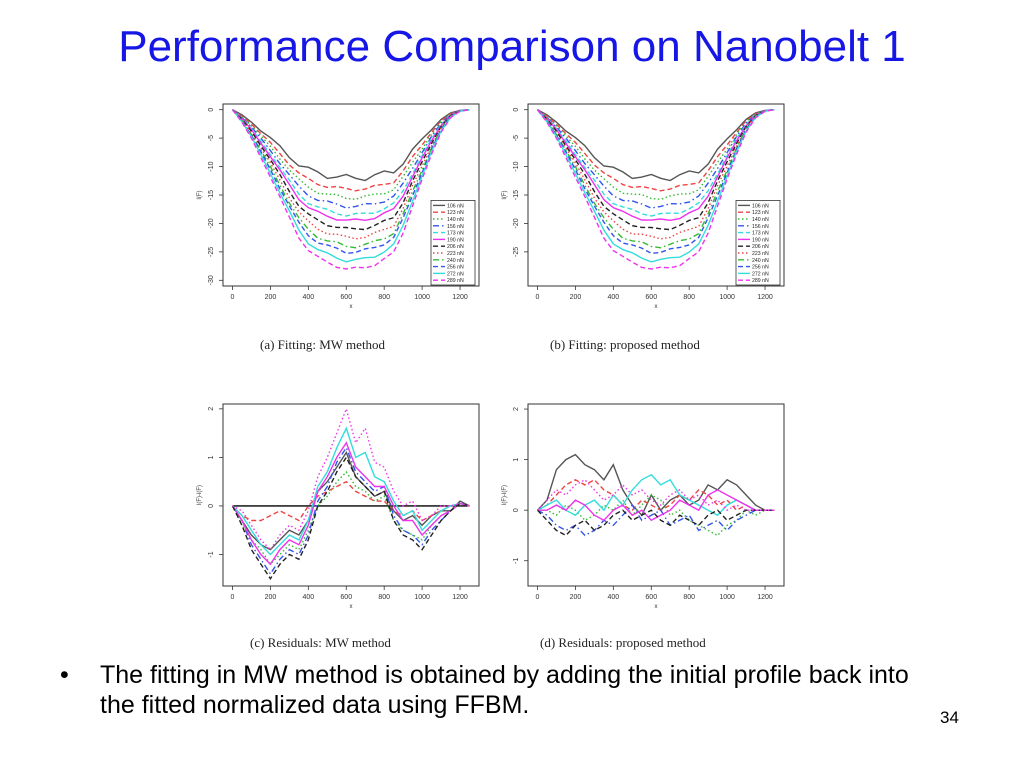 This screenshot has width=1024, height=768. What do you see at coordinates (211, 457) in the screenshot?
I see `y-tick-label: 1` at bounding box center [211, 457].